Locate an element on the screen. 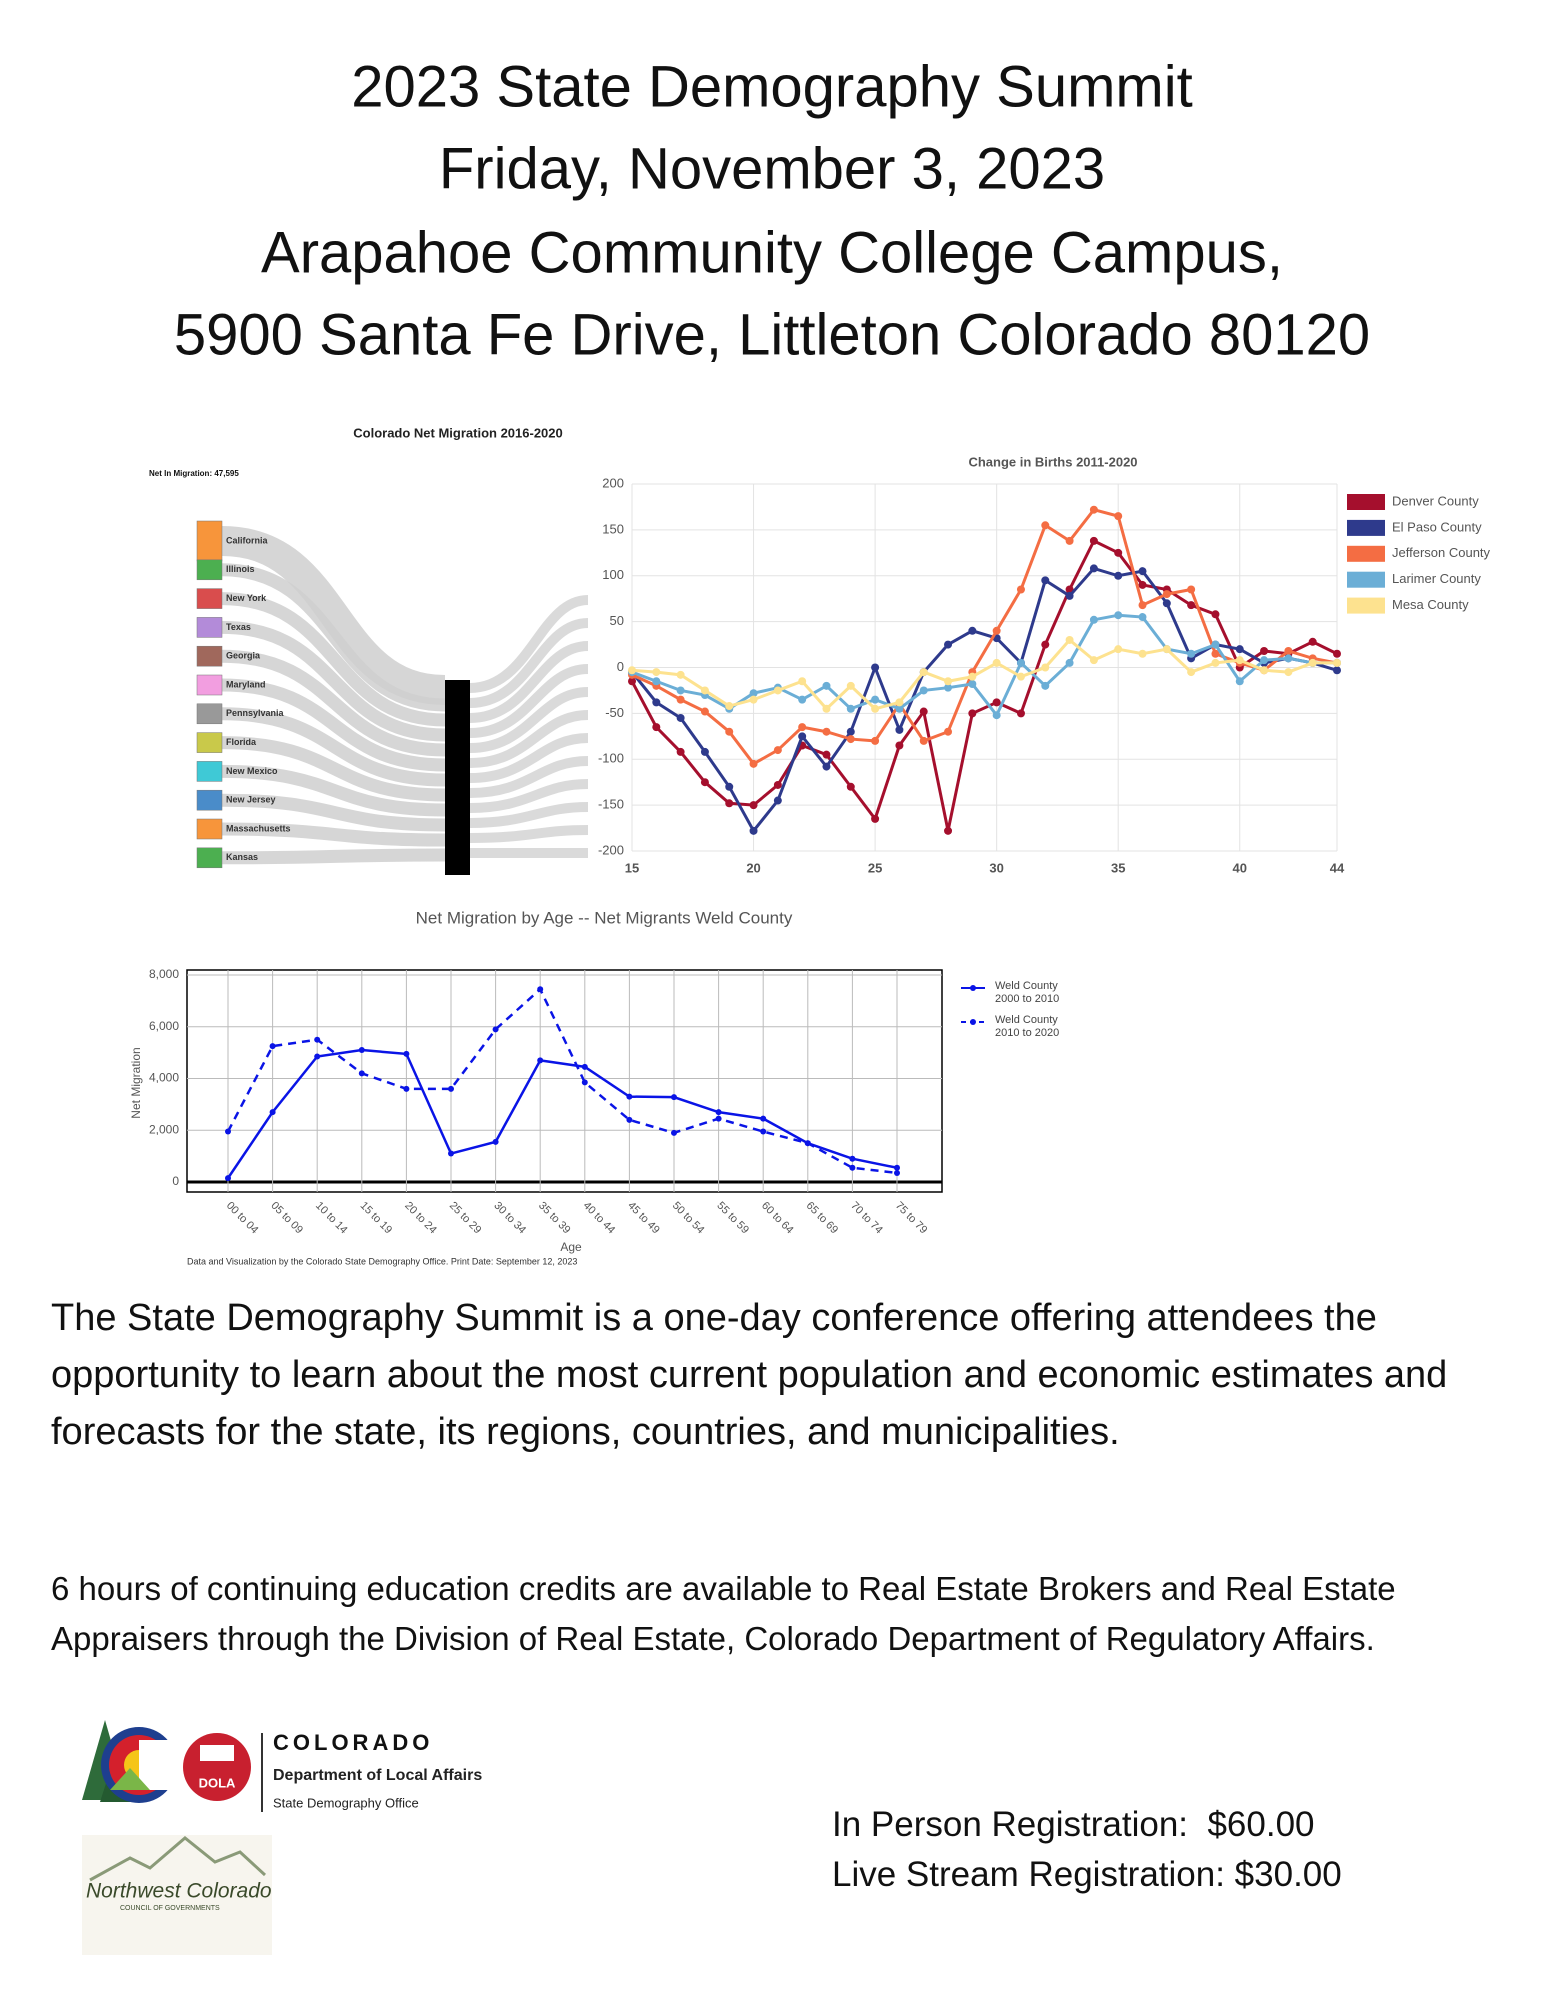 The image size is (1545, 2000). x-tick-label: 70 to 74 is located at coordinates (866, 1218).